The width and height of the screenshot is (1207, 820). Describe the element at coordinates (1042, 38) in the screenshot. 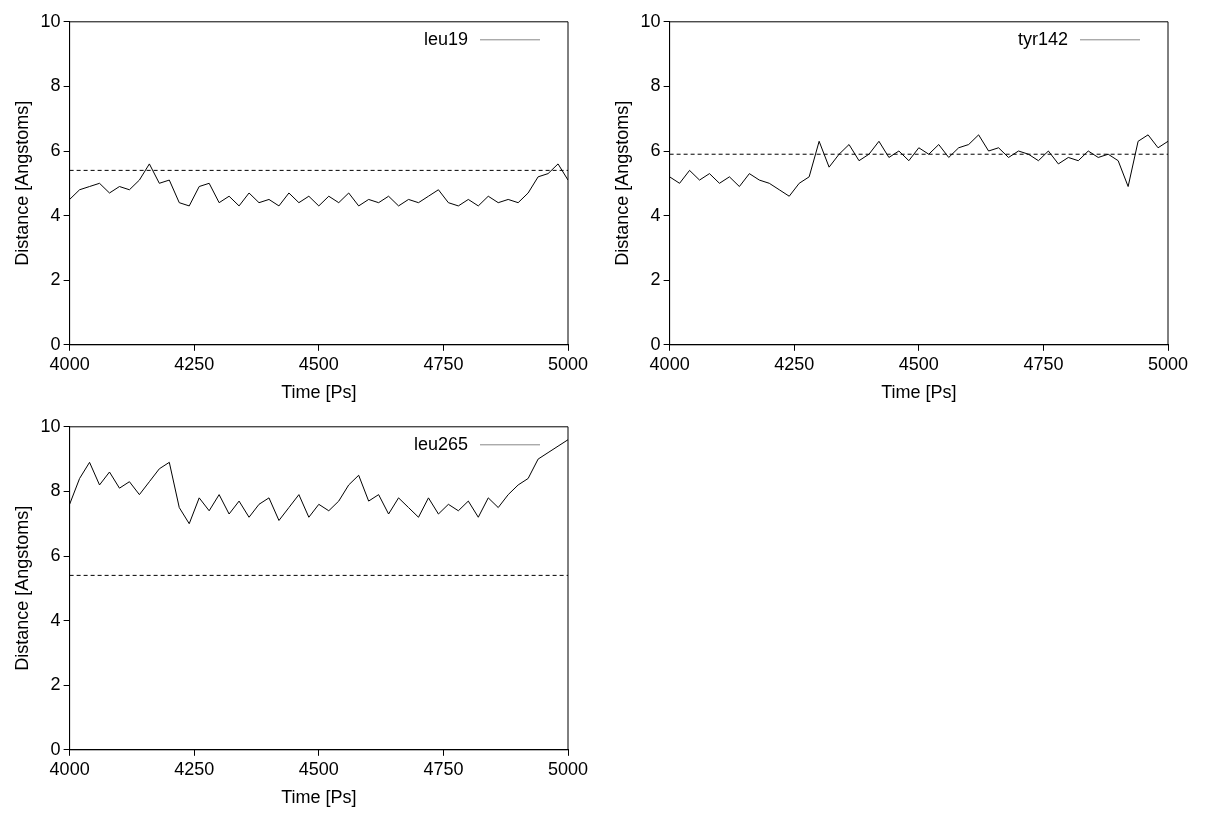

I see `text: tyr142` at that location.